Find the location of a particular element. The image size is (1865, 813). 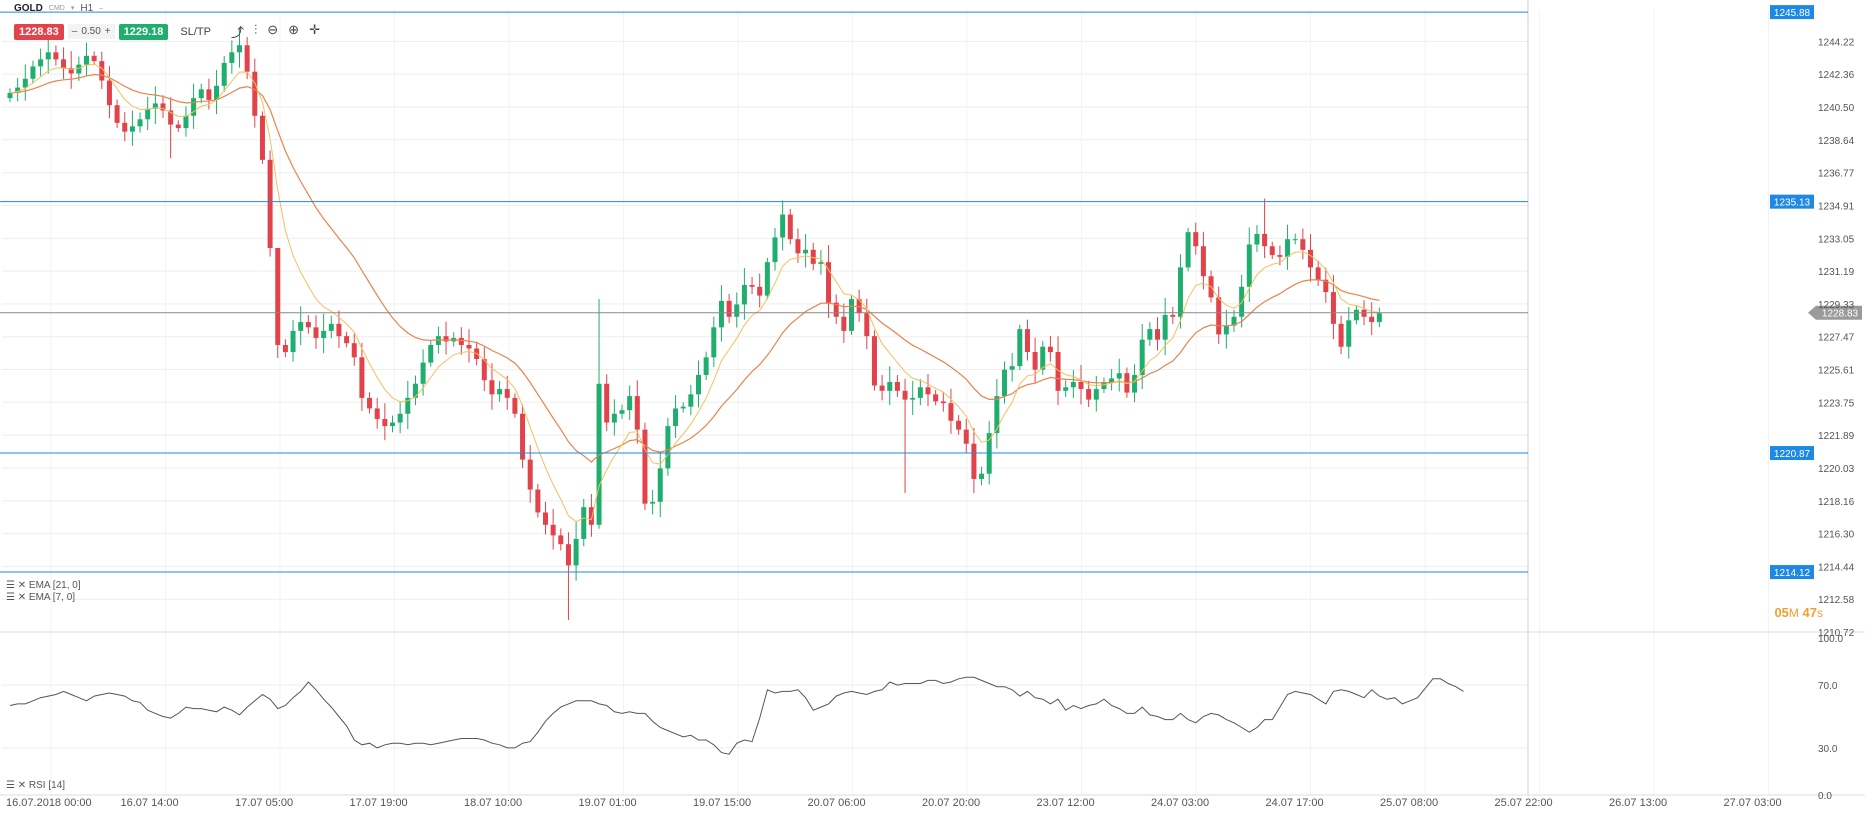

price-tick-label: 1231.19 is located at coordinates (1836, 272).